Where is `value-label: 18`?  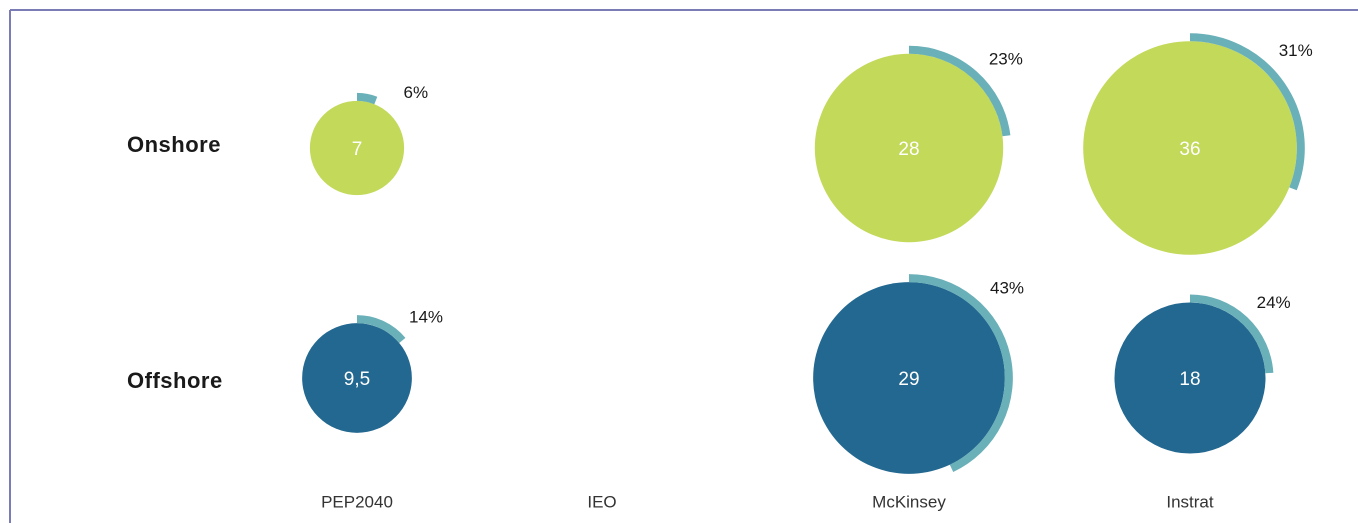 value-label: 18 is located at coordinates (1189, 379).